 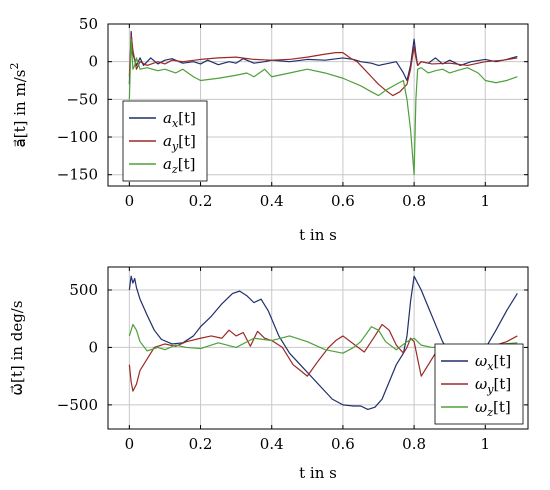 I want to click on acc-x-axis-title: t in s, so click(x=318, y=235).